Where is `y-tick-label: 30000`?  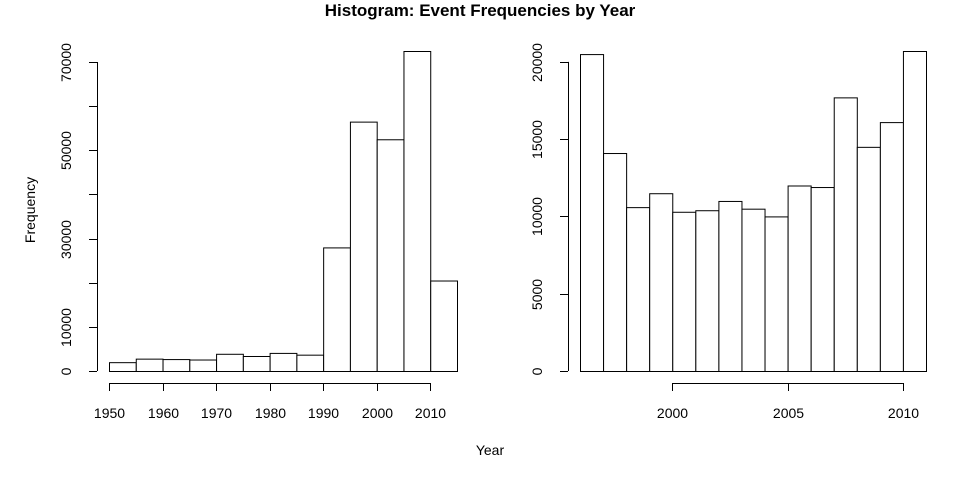
y-tick-label: 30000 is located at coordinates (66, 239).